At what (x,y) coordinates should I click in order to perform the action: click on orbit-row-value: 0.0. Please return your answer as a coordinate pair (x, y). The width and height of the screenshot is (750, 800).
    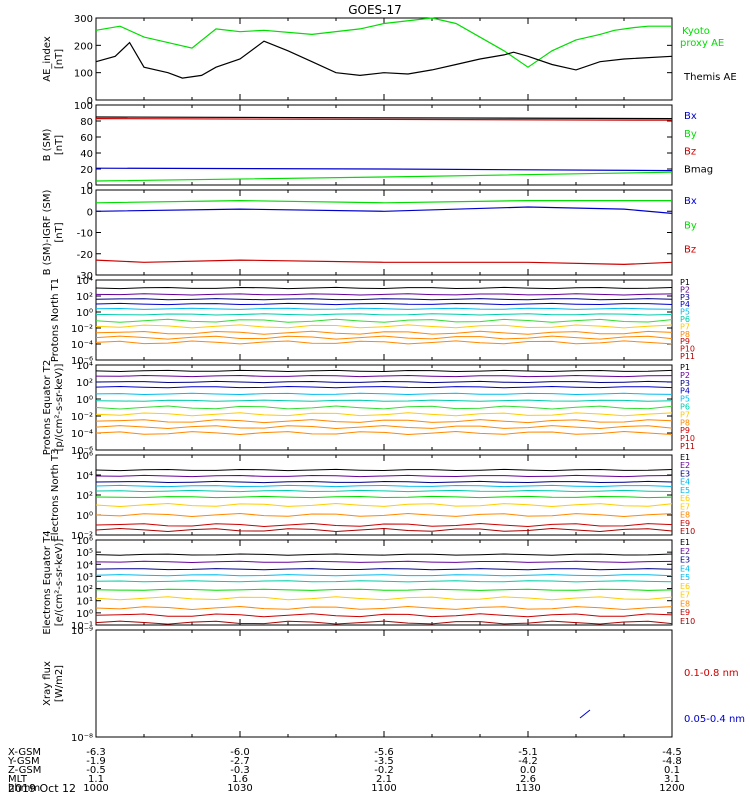
    Looking at the image, I should click on (528, 770).